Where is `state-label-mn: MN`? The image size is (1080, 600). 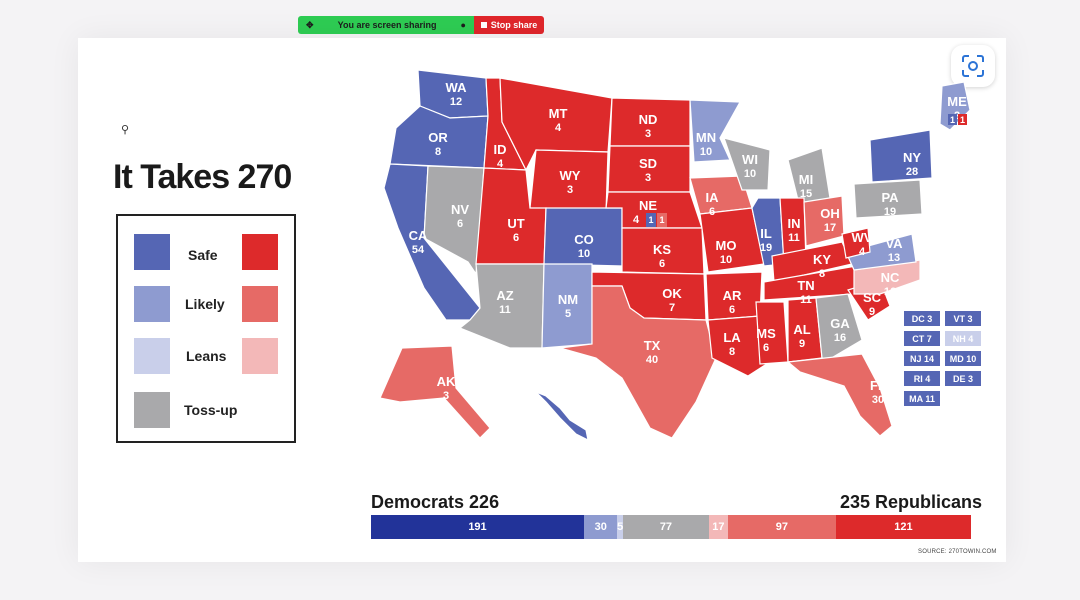
state-label-mn: MN is located at coordinates (706, 137).